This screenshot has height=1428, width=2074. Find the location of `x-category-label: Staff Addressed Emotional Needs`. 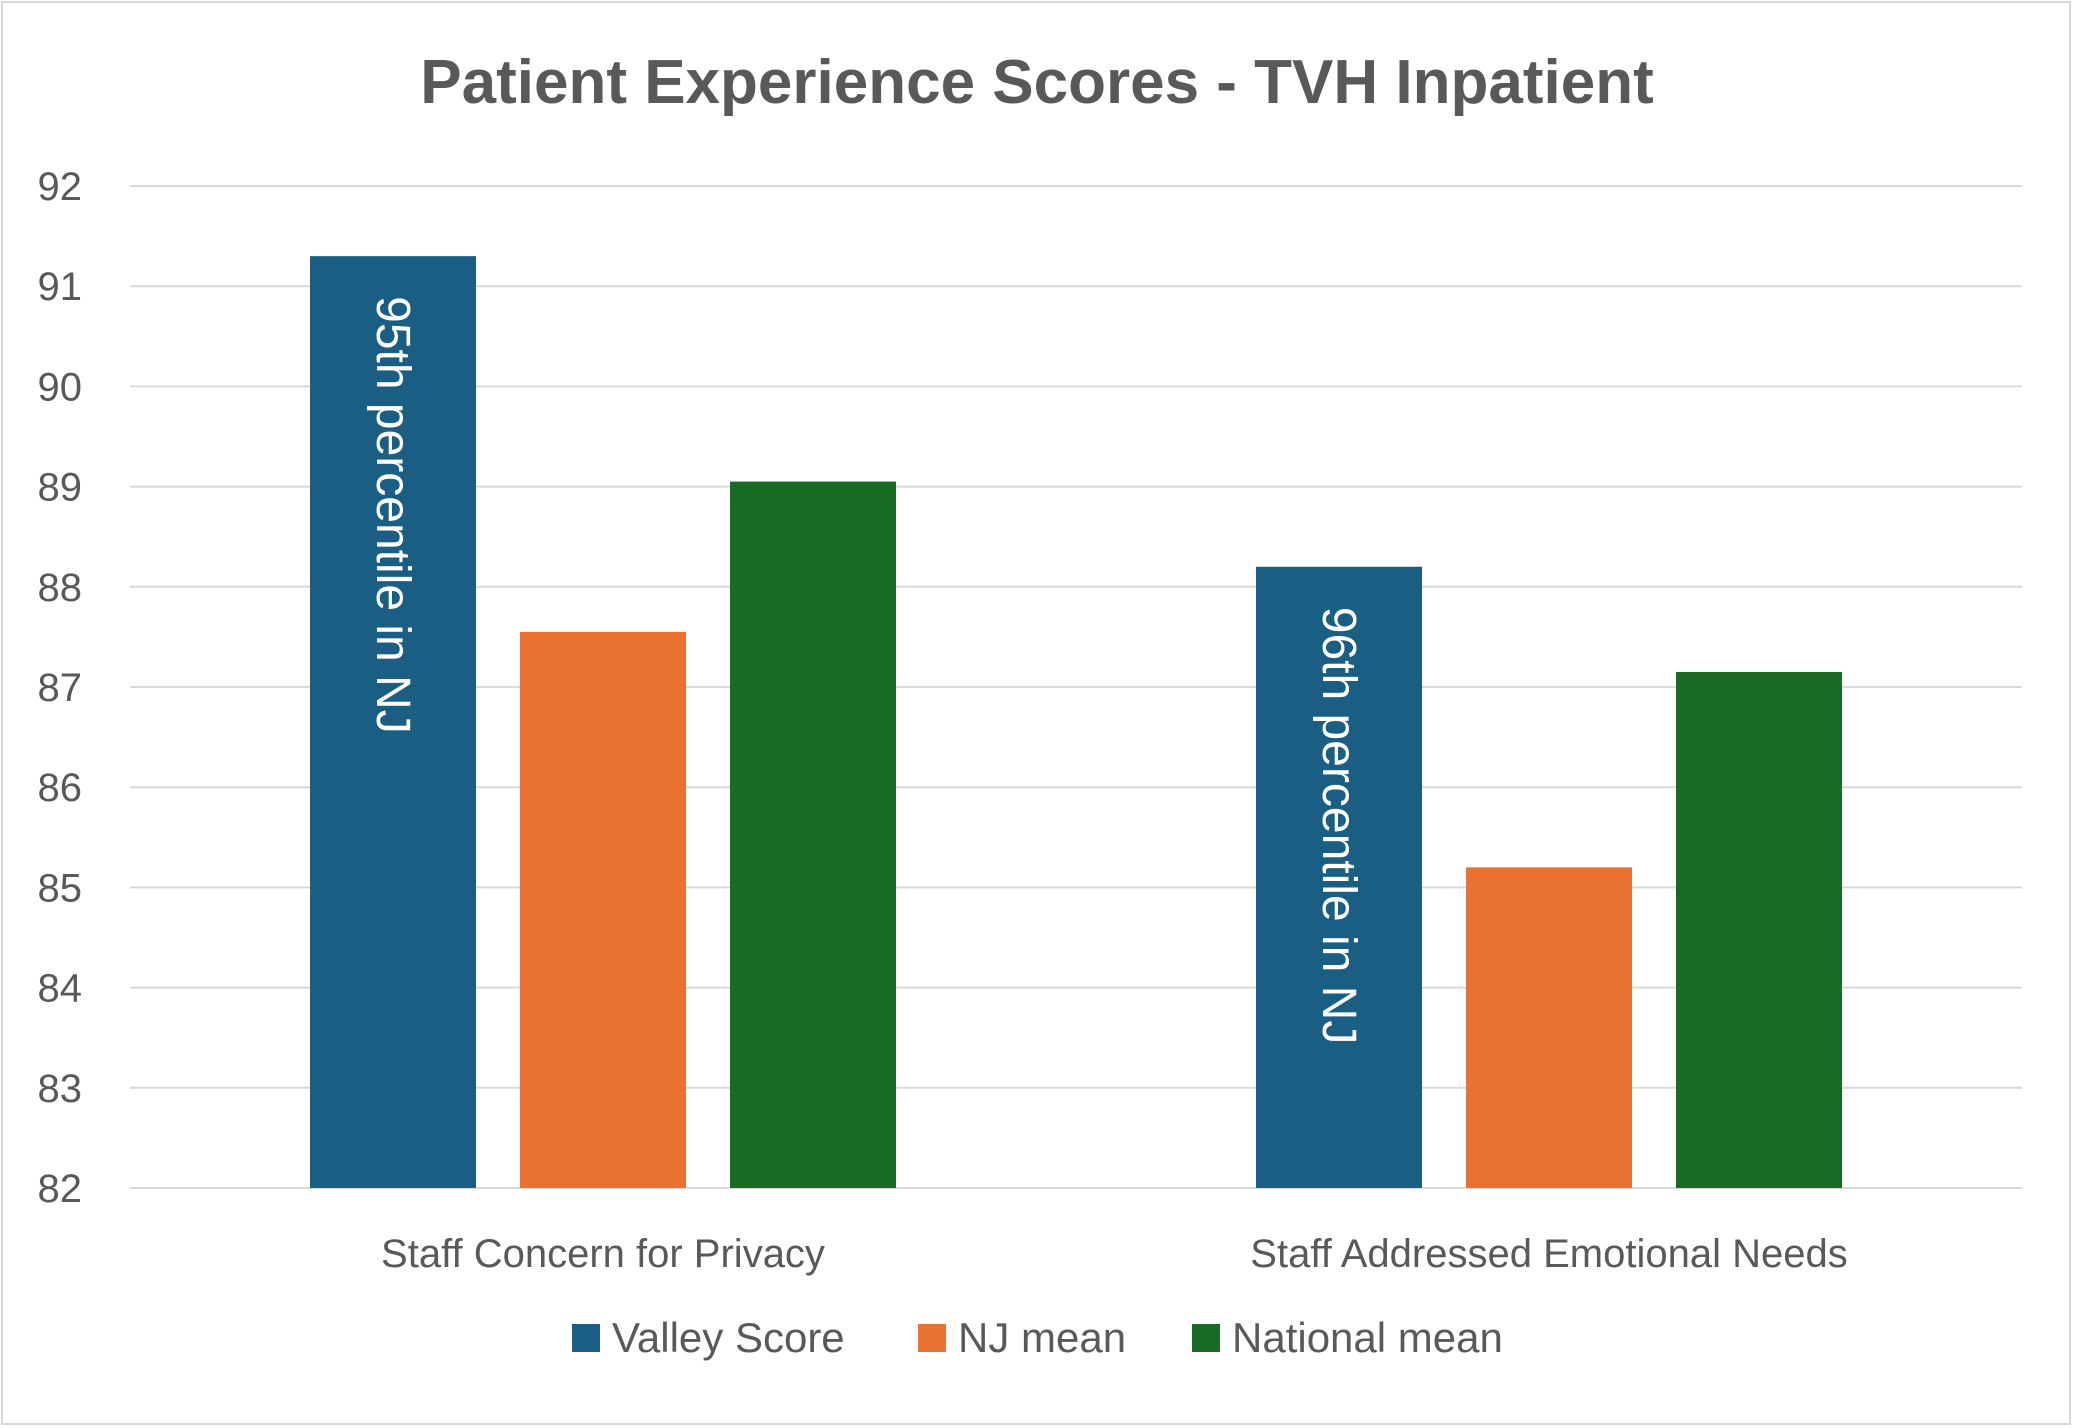

x-category-label: Staff Addressed Emotional Needs is located at coordinates (1548, 1254).